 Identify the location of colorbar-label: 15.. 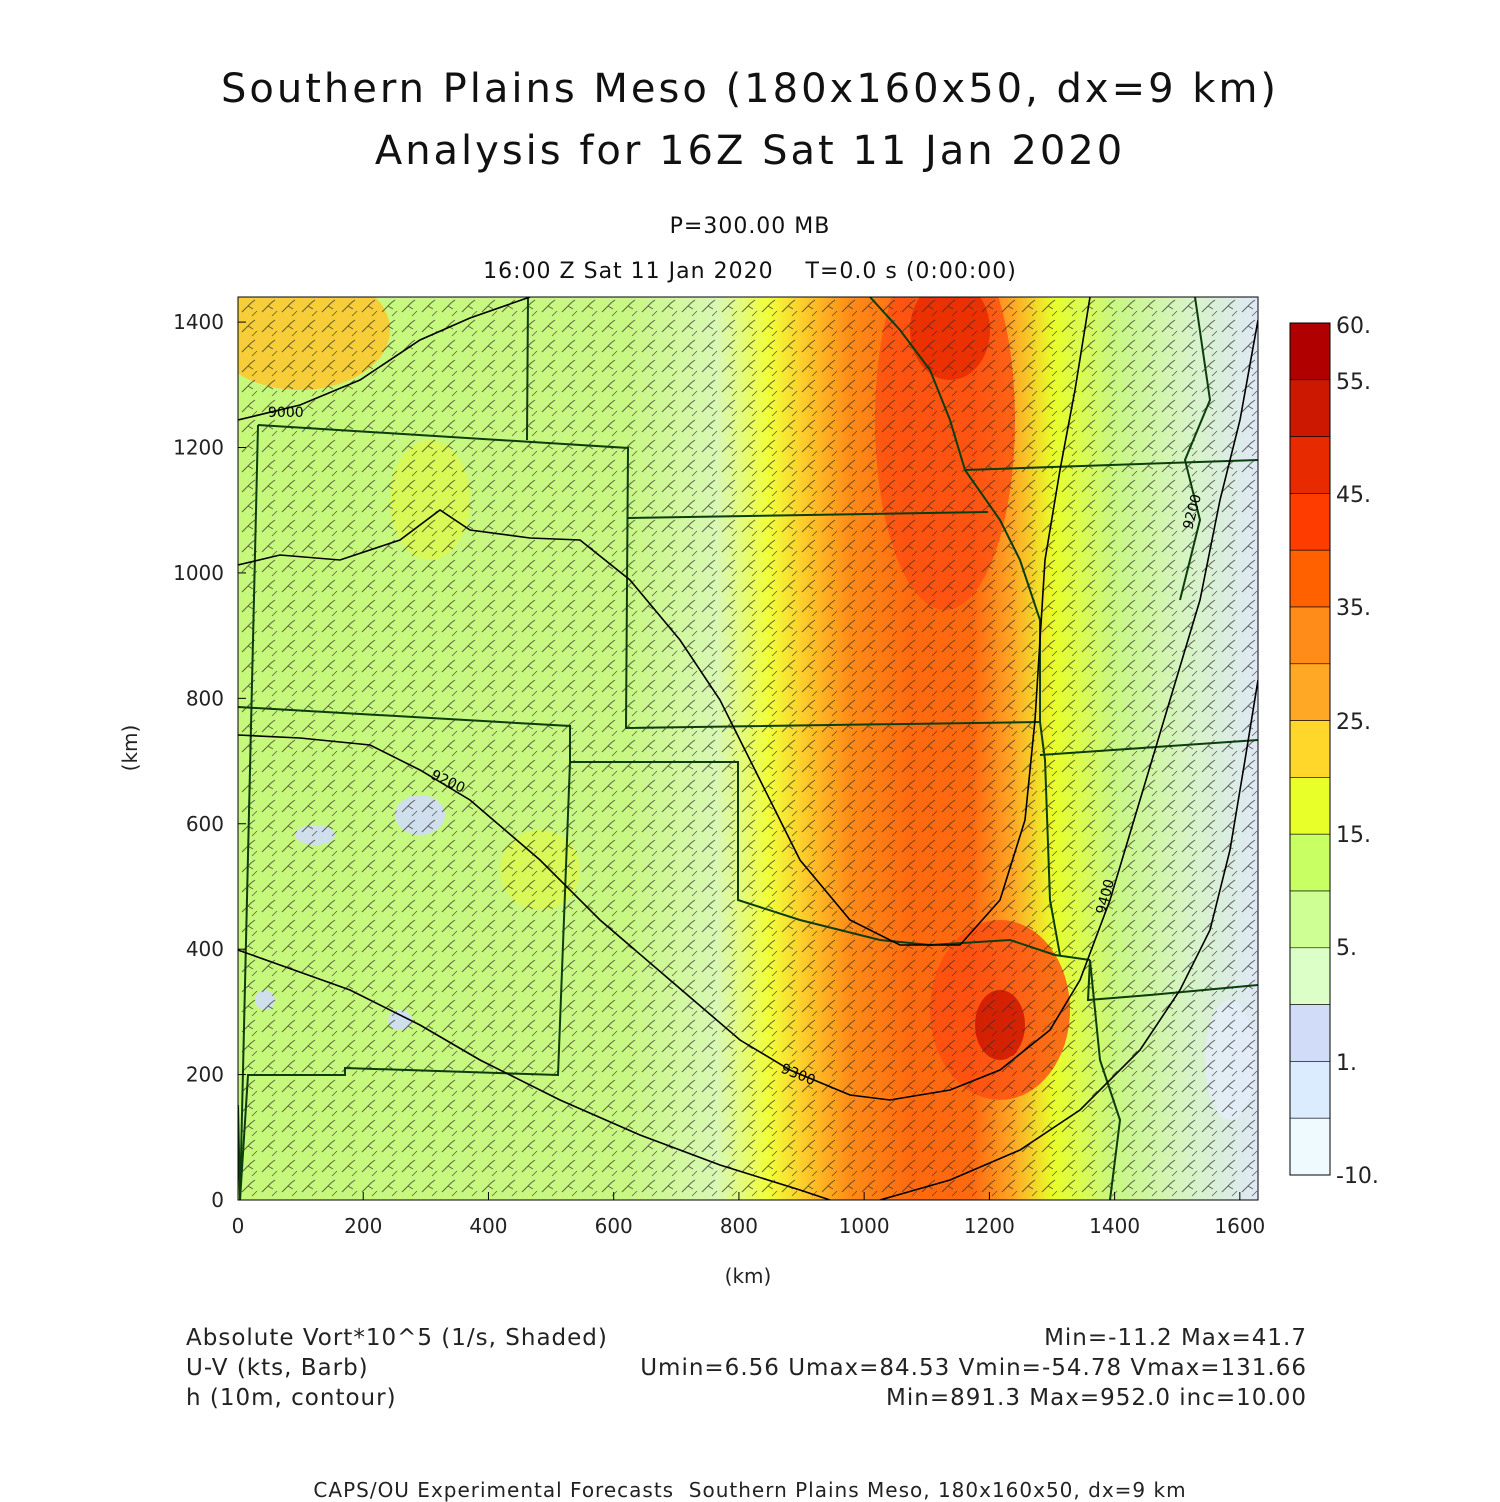
(1353, 835).